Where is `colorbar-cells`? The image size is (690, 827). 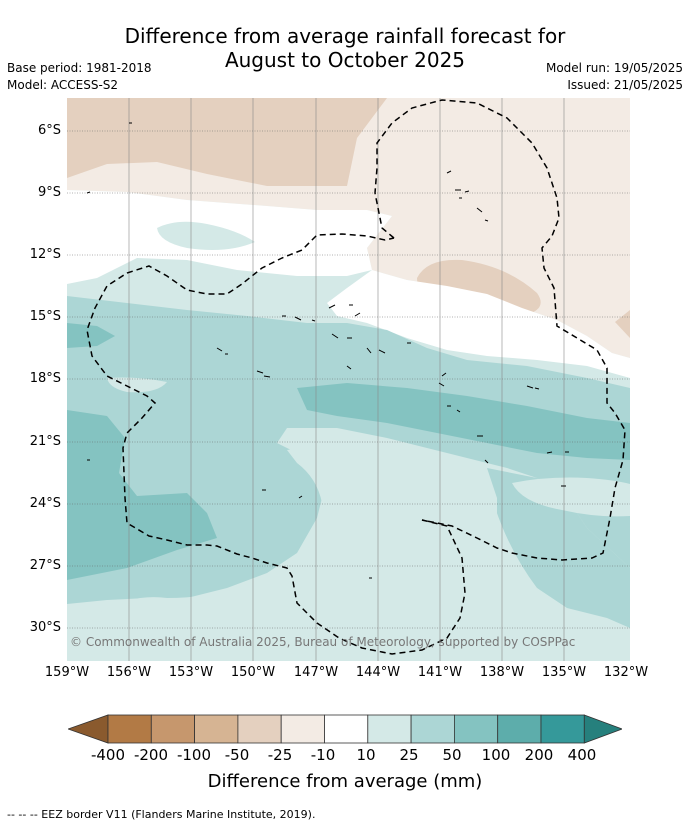 colorbar-cells is located at coordinates (345, 729).